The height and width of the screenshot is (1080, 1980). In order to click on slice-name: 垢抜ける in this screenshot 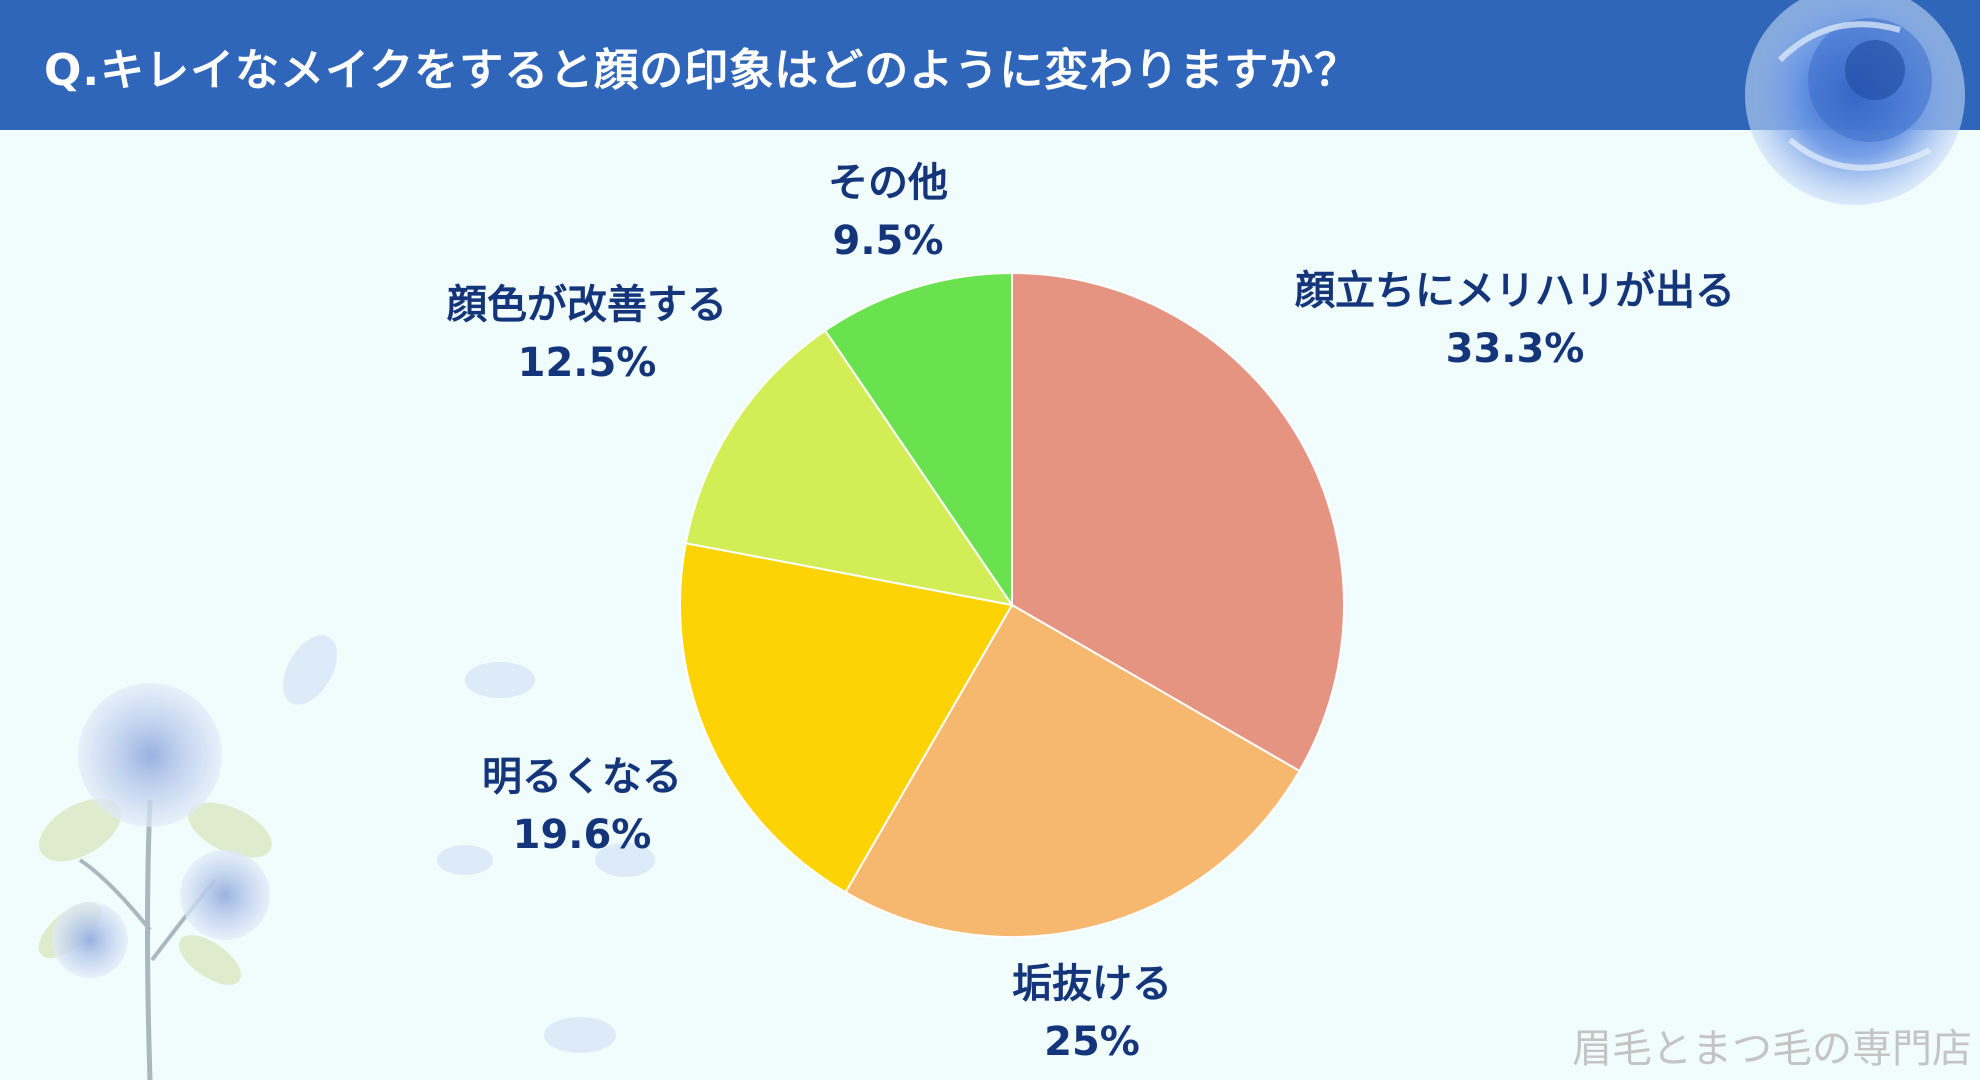, I will do `click(1092, 984)`.